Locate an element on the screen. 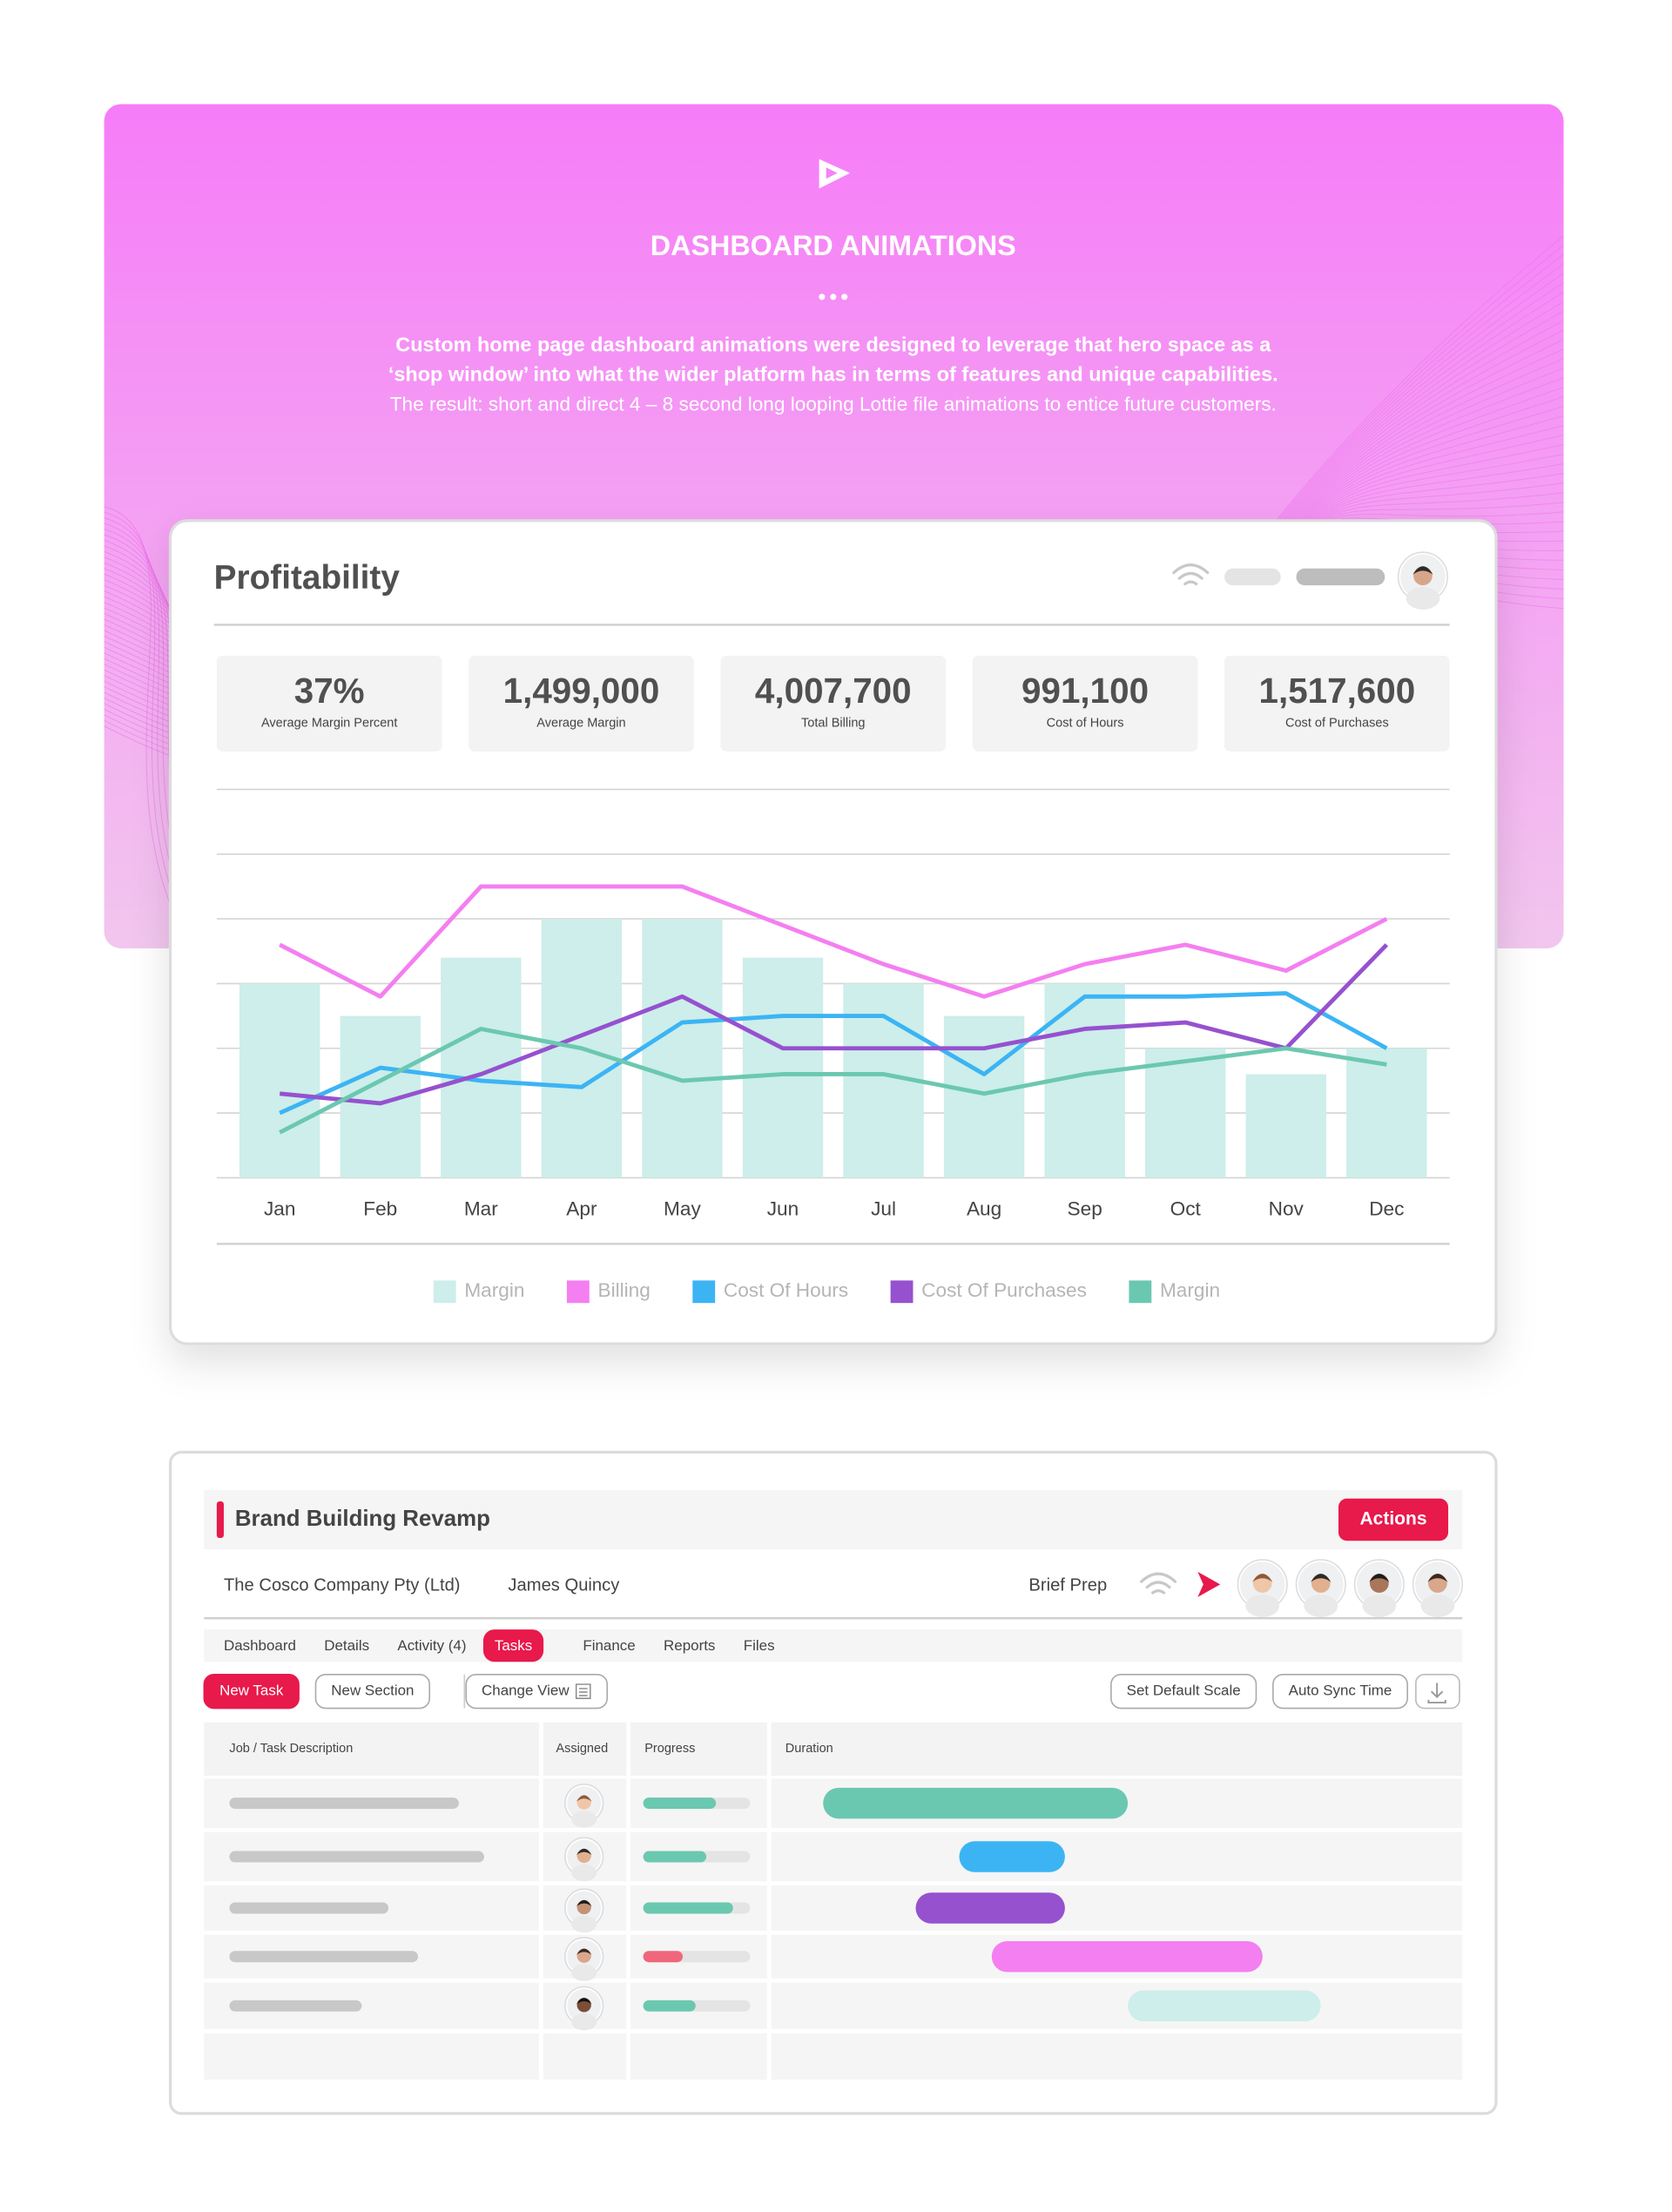 The image size is (1672, 2212). tab-label: Files is located at coordinates (759, 1645).